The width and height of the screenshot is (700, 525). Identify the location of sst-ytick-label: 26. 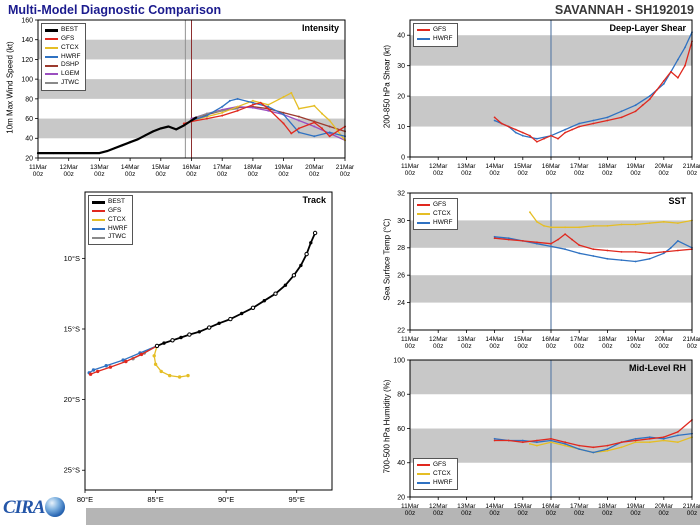
(401, 276).